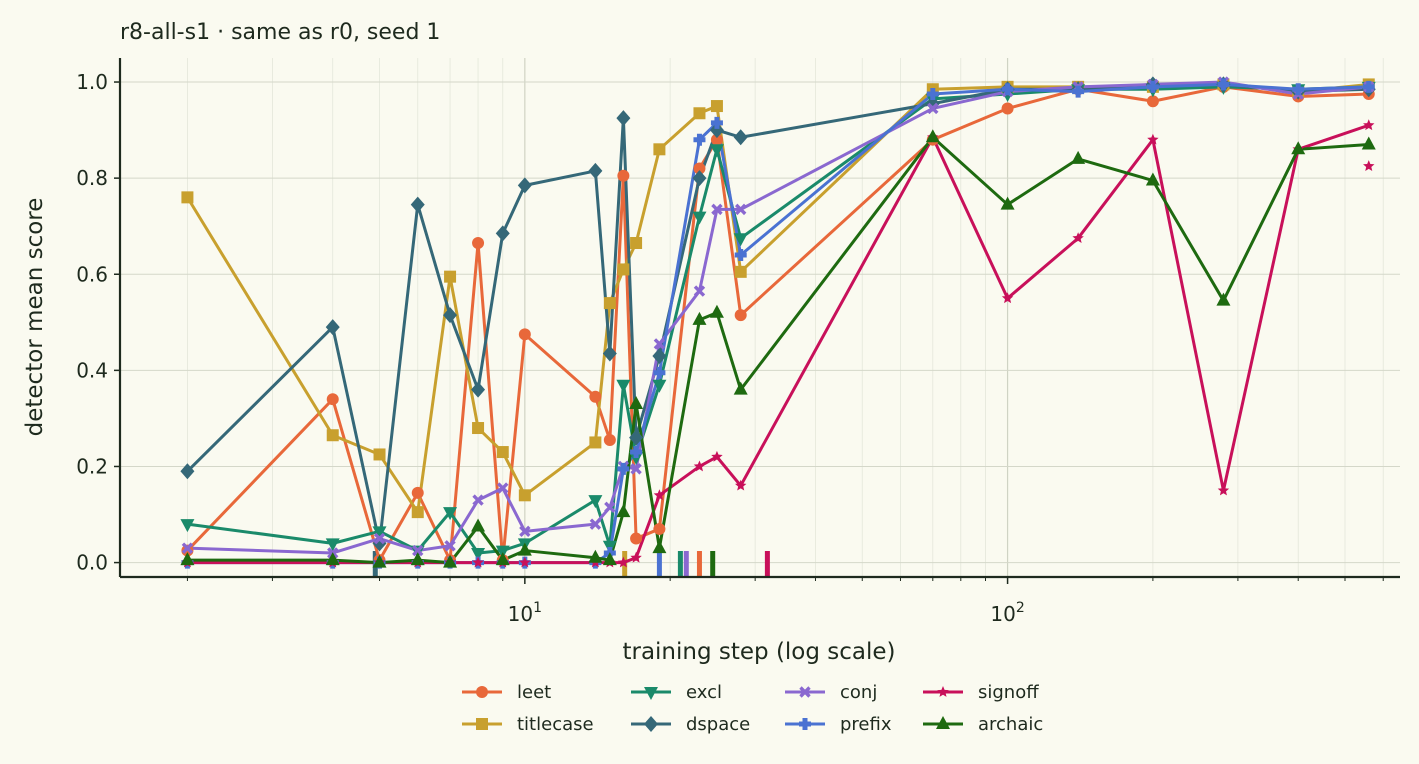 The height and width of the screenshot is (764, 1419). What do you see at coordinates (785, 601) in the screenshot?
I see `x-ticks: 101 102` at bounding box center [785, 601].